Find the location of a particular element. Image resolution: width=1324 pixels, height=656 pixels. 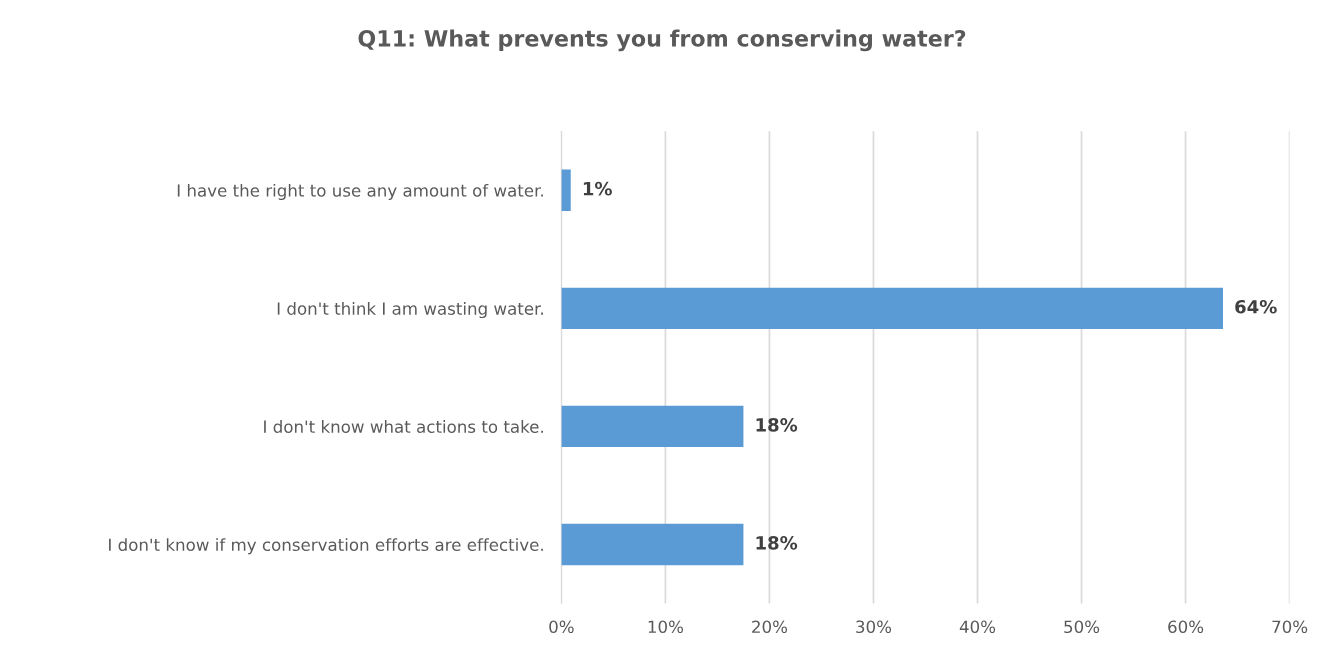

x-tick-label: 20% is located at coordinates (770, 627).